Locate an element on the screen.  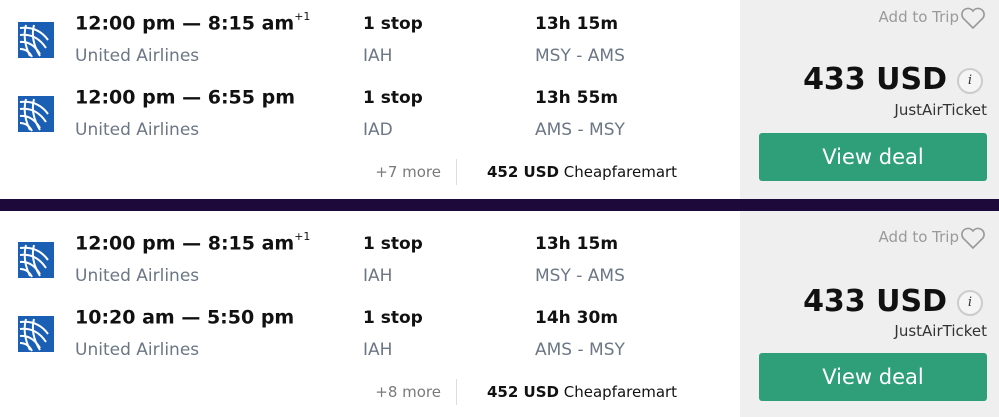
duration: 13h 55m is located at coordinates (577, 98).